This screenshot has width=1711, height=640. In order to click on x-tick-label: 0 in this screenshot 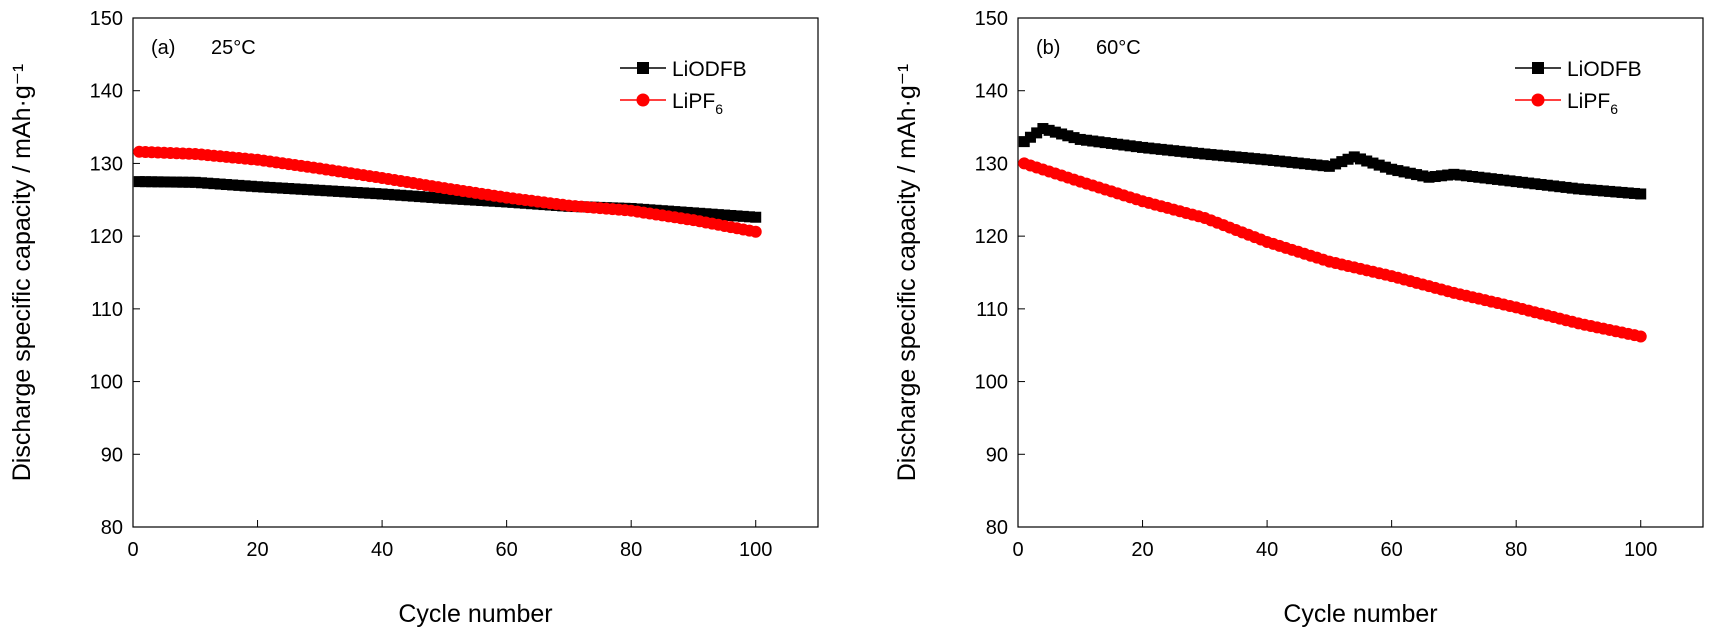, I will do `click(132, 550)`.